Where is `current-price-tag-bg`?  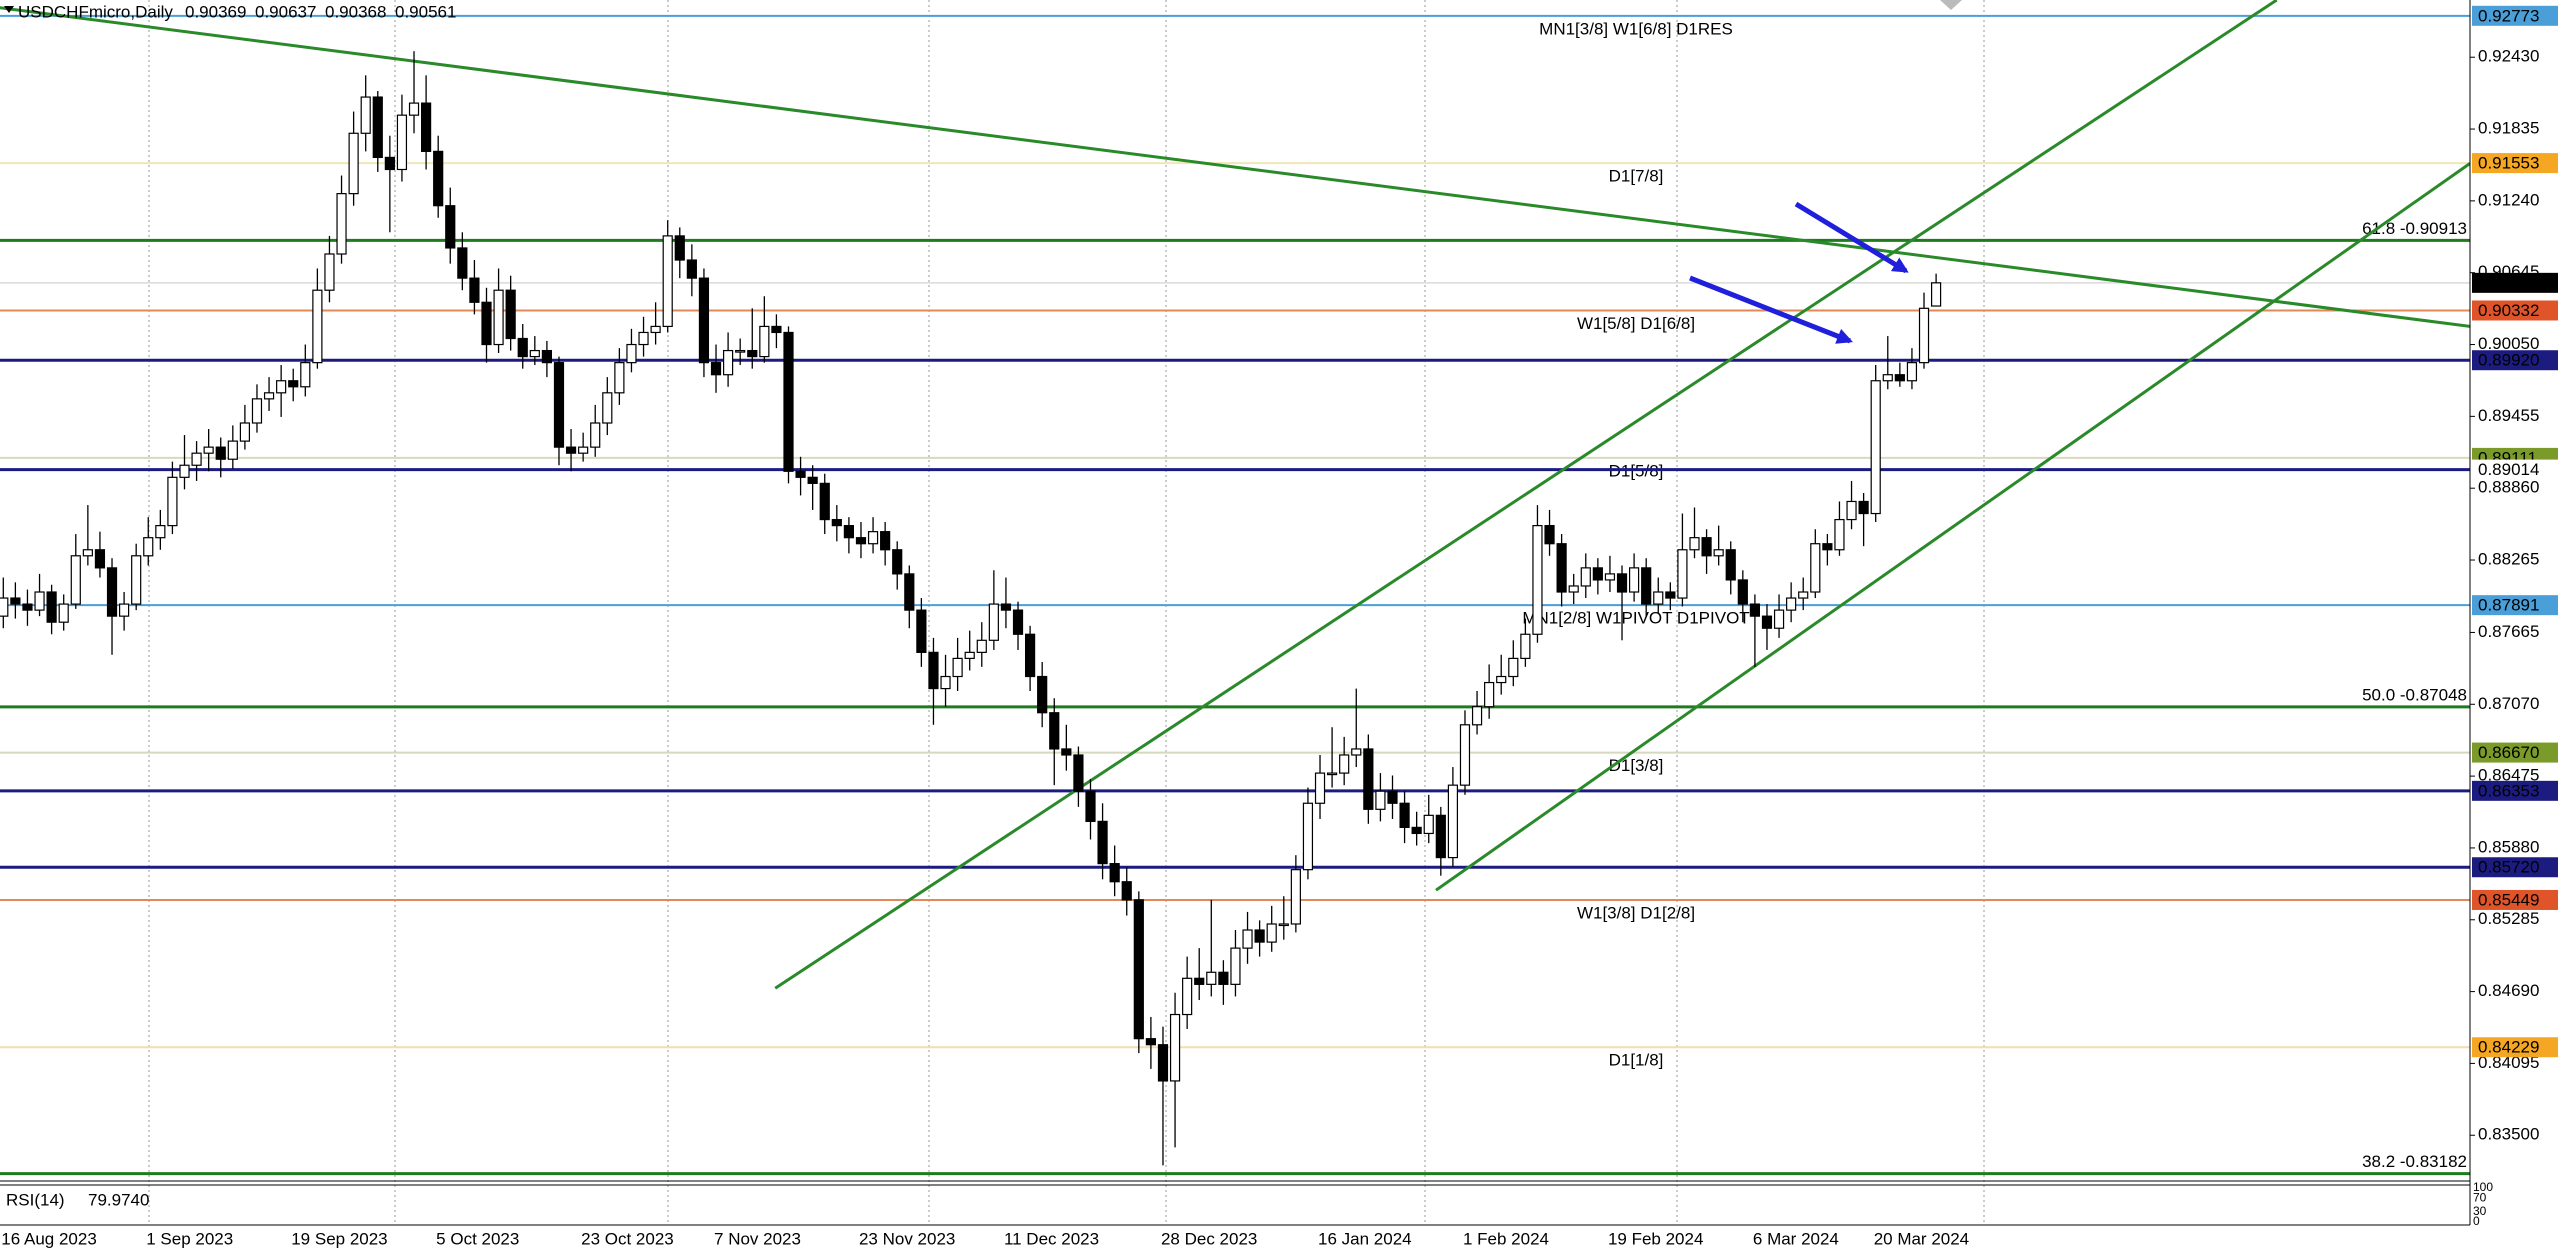
current-price-tag-bg is located at coordinates (2515, 282).